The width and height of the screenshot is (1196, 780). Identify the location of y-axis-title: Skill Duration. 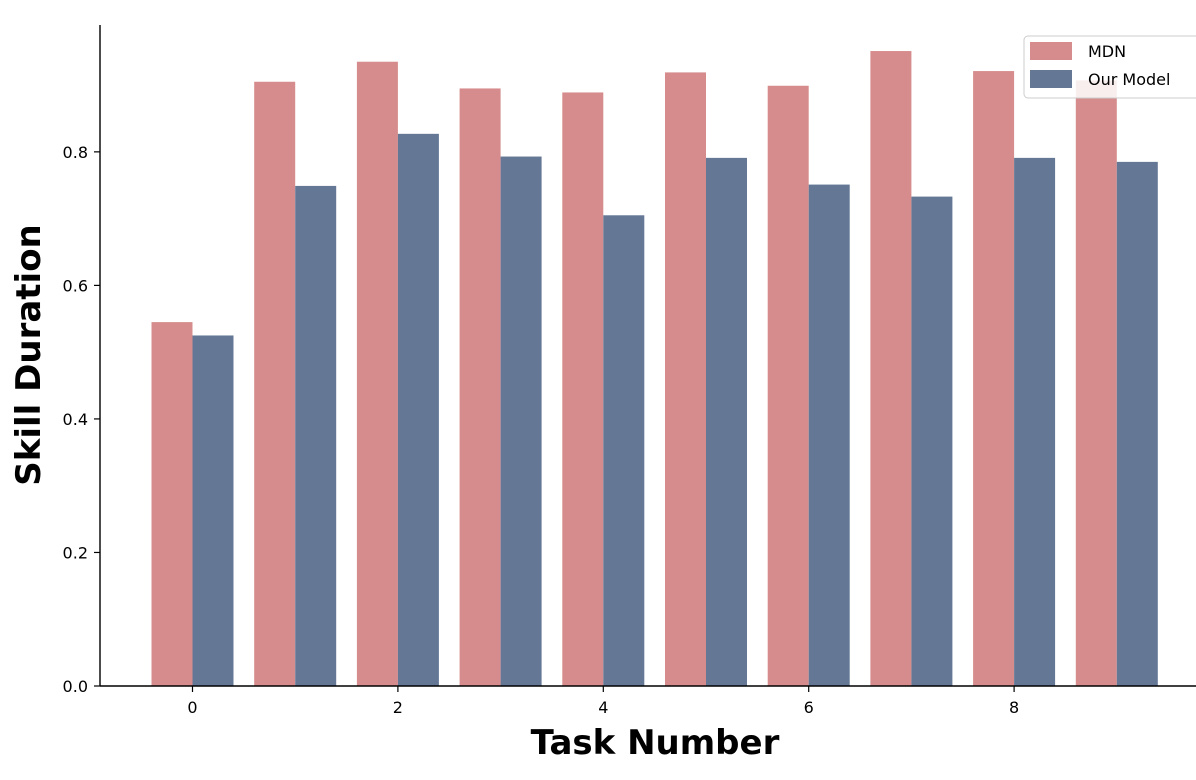
(29, 355).